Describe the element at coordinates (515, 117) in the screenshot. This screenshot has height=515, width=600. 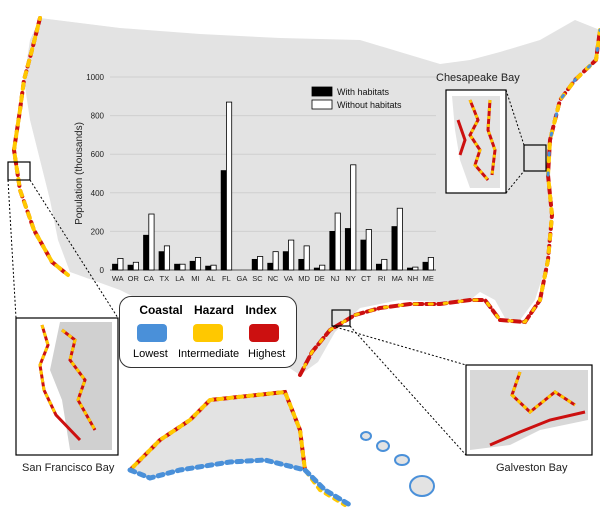
I see `chesapeake-leader` at that location.